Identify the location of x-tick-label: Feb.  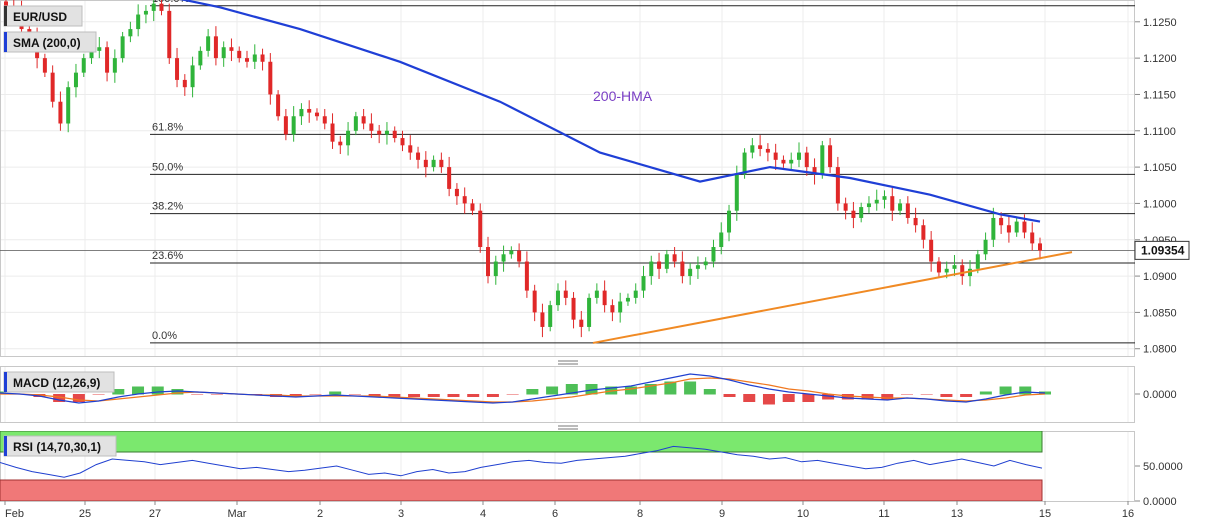
(14, 514).